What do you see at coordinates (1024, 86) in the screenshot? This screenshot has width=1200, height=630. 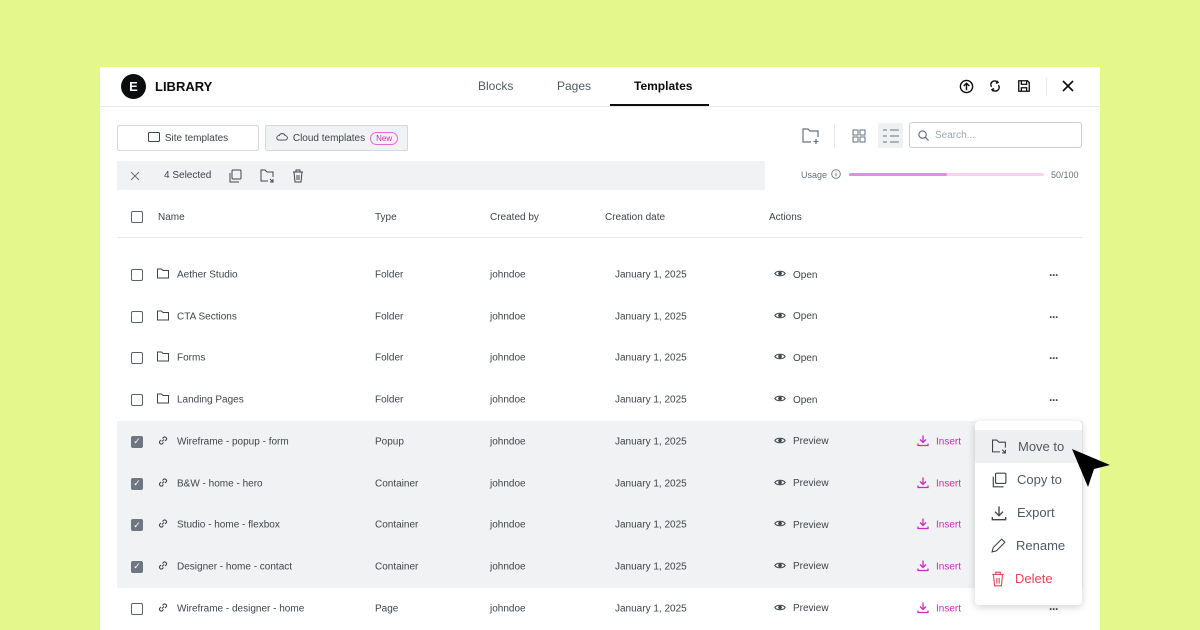 I see `save-icon` at bounding box center [1024, 86].